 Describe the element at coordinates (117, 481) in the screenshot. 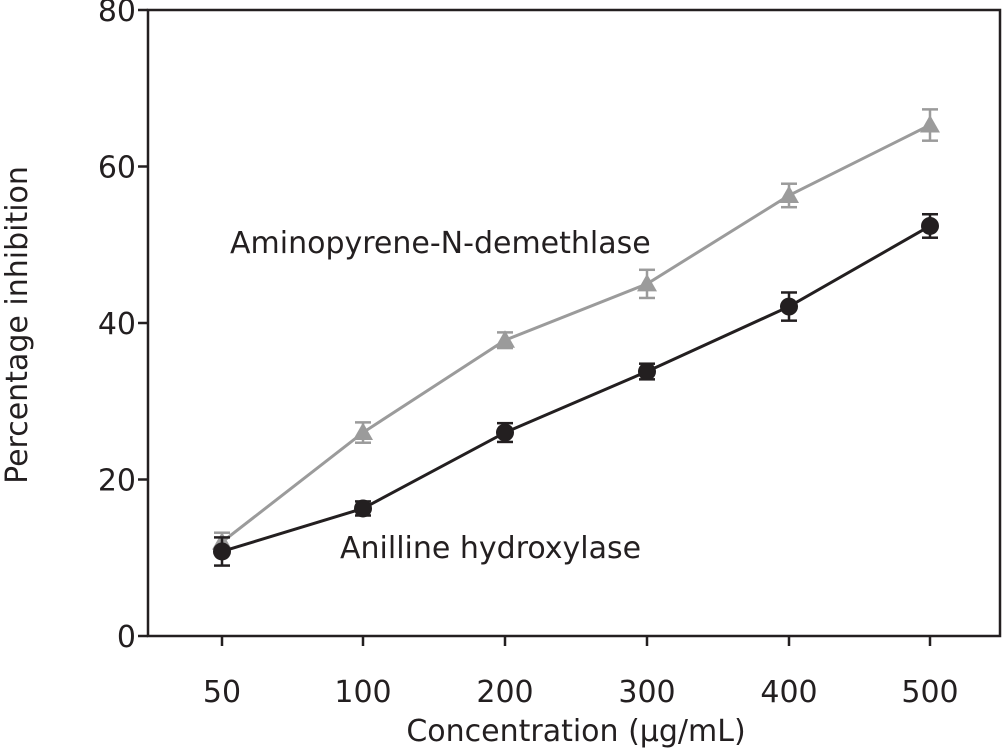

I see `y-tick-label: 20` at that location.